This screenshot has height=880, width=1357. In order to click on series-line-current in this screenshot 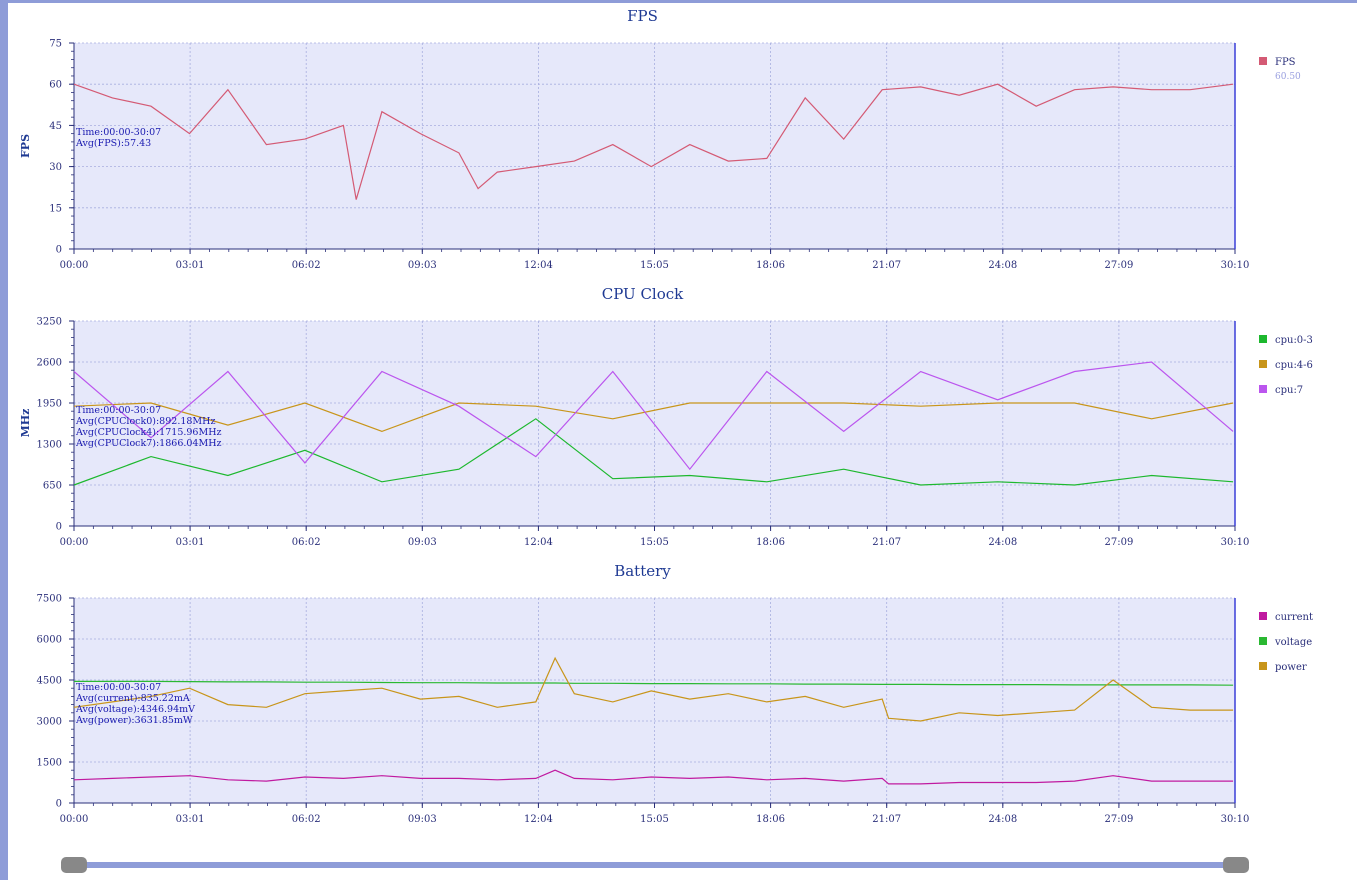, I will do `click(653, 777)`.